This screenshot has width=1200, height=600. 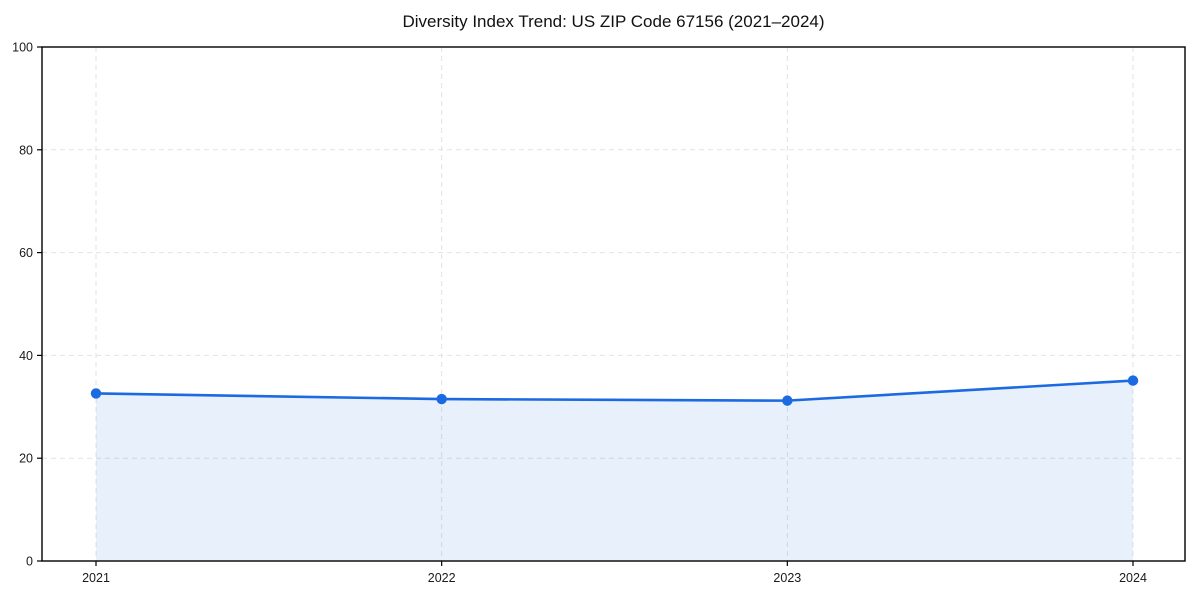 What do you see at coordinates (787, 578) in the screenshot?
I see `x-tick-label: 2023` at bounding box center [787, 578].